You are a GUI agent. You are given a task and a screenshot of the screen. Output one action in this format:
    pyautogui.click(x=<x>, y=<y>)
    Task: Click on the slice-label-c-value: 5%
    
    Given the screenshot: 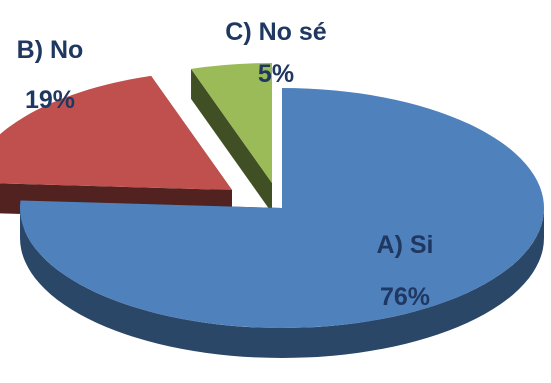 What is the action you would take?
    pyautogui.click(x=276, y=74)
    